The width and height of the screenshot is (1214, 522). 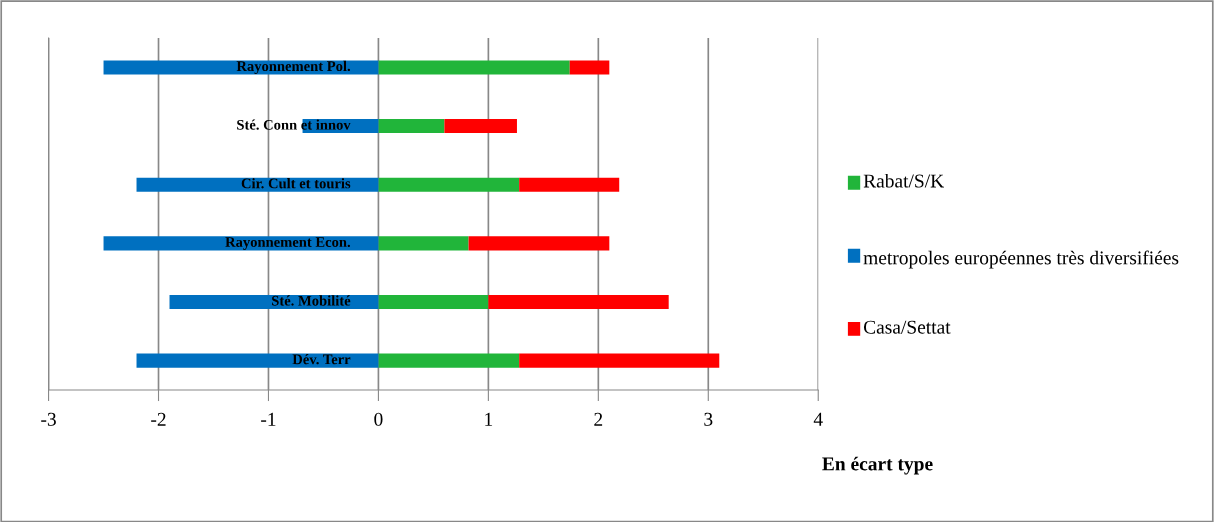 What do you see at coordinates (907, 327) in the screenshot?
I see `legend-label: Casa/Settat` at bounding box center [907, 327].